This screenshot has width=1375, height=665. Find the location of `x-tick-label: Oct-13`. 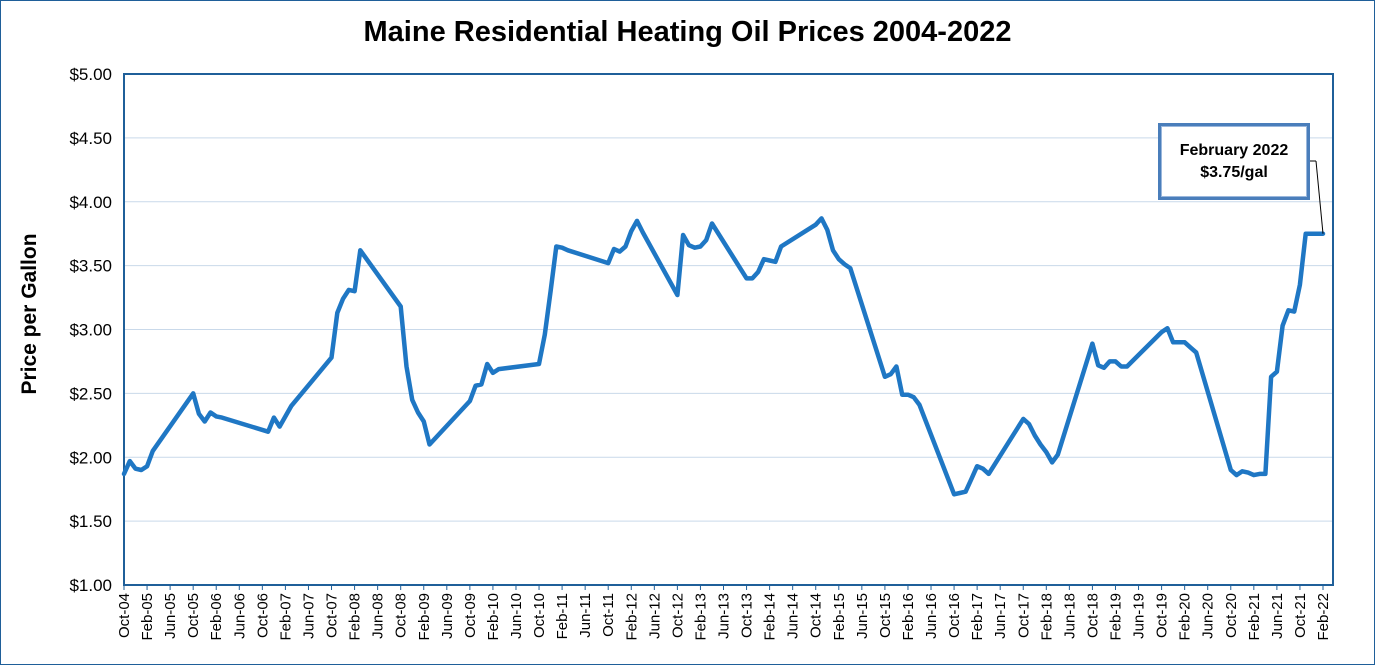

x-tick-label: Oct-13 is located at coordinates (747, 615).